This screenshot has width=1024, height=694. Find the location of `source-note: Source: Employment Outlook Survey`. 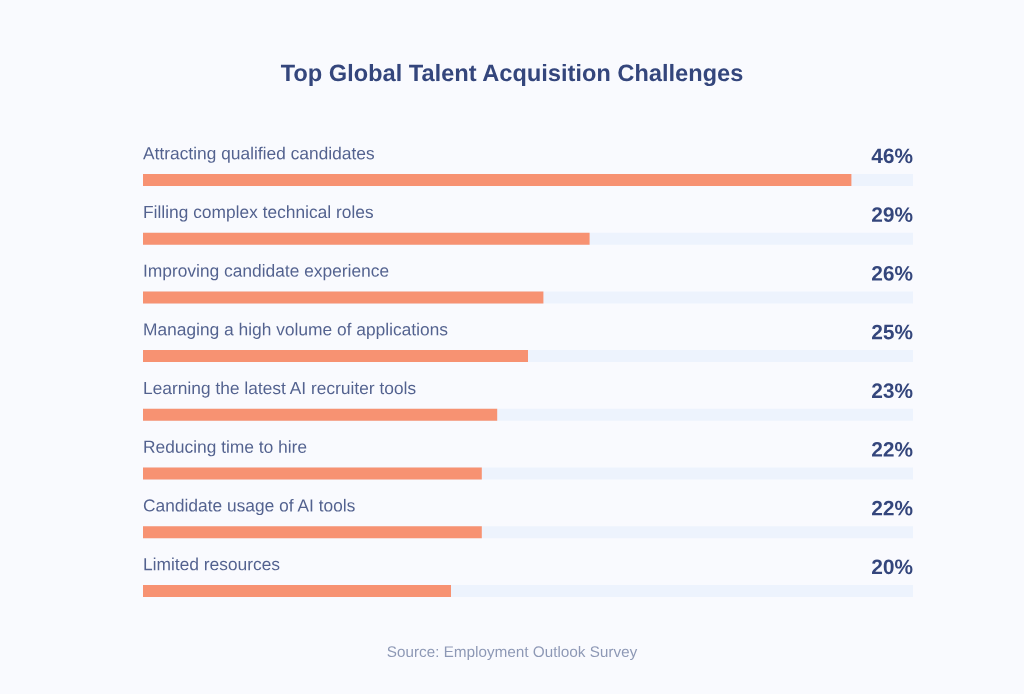

source-note: Source: Employment Outlook Survey is located at coordinates (512, 653).